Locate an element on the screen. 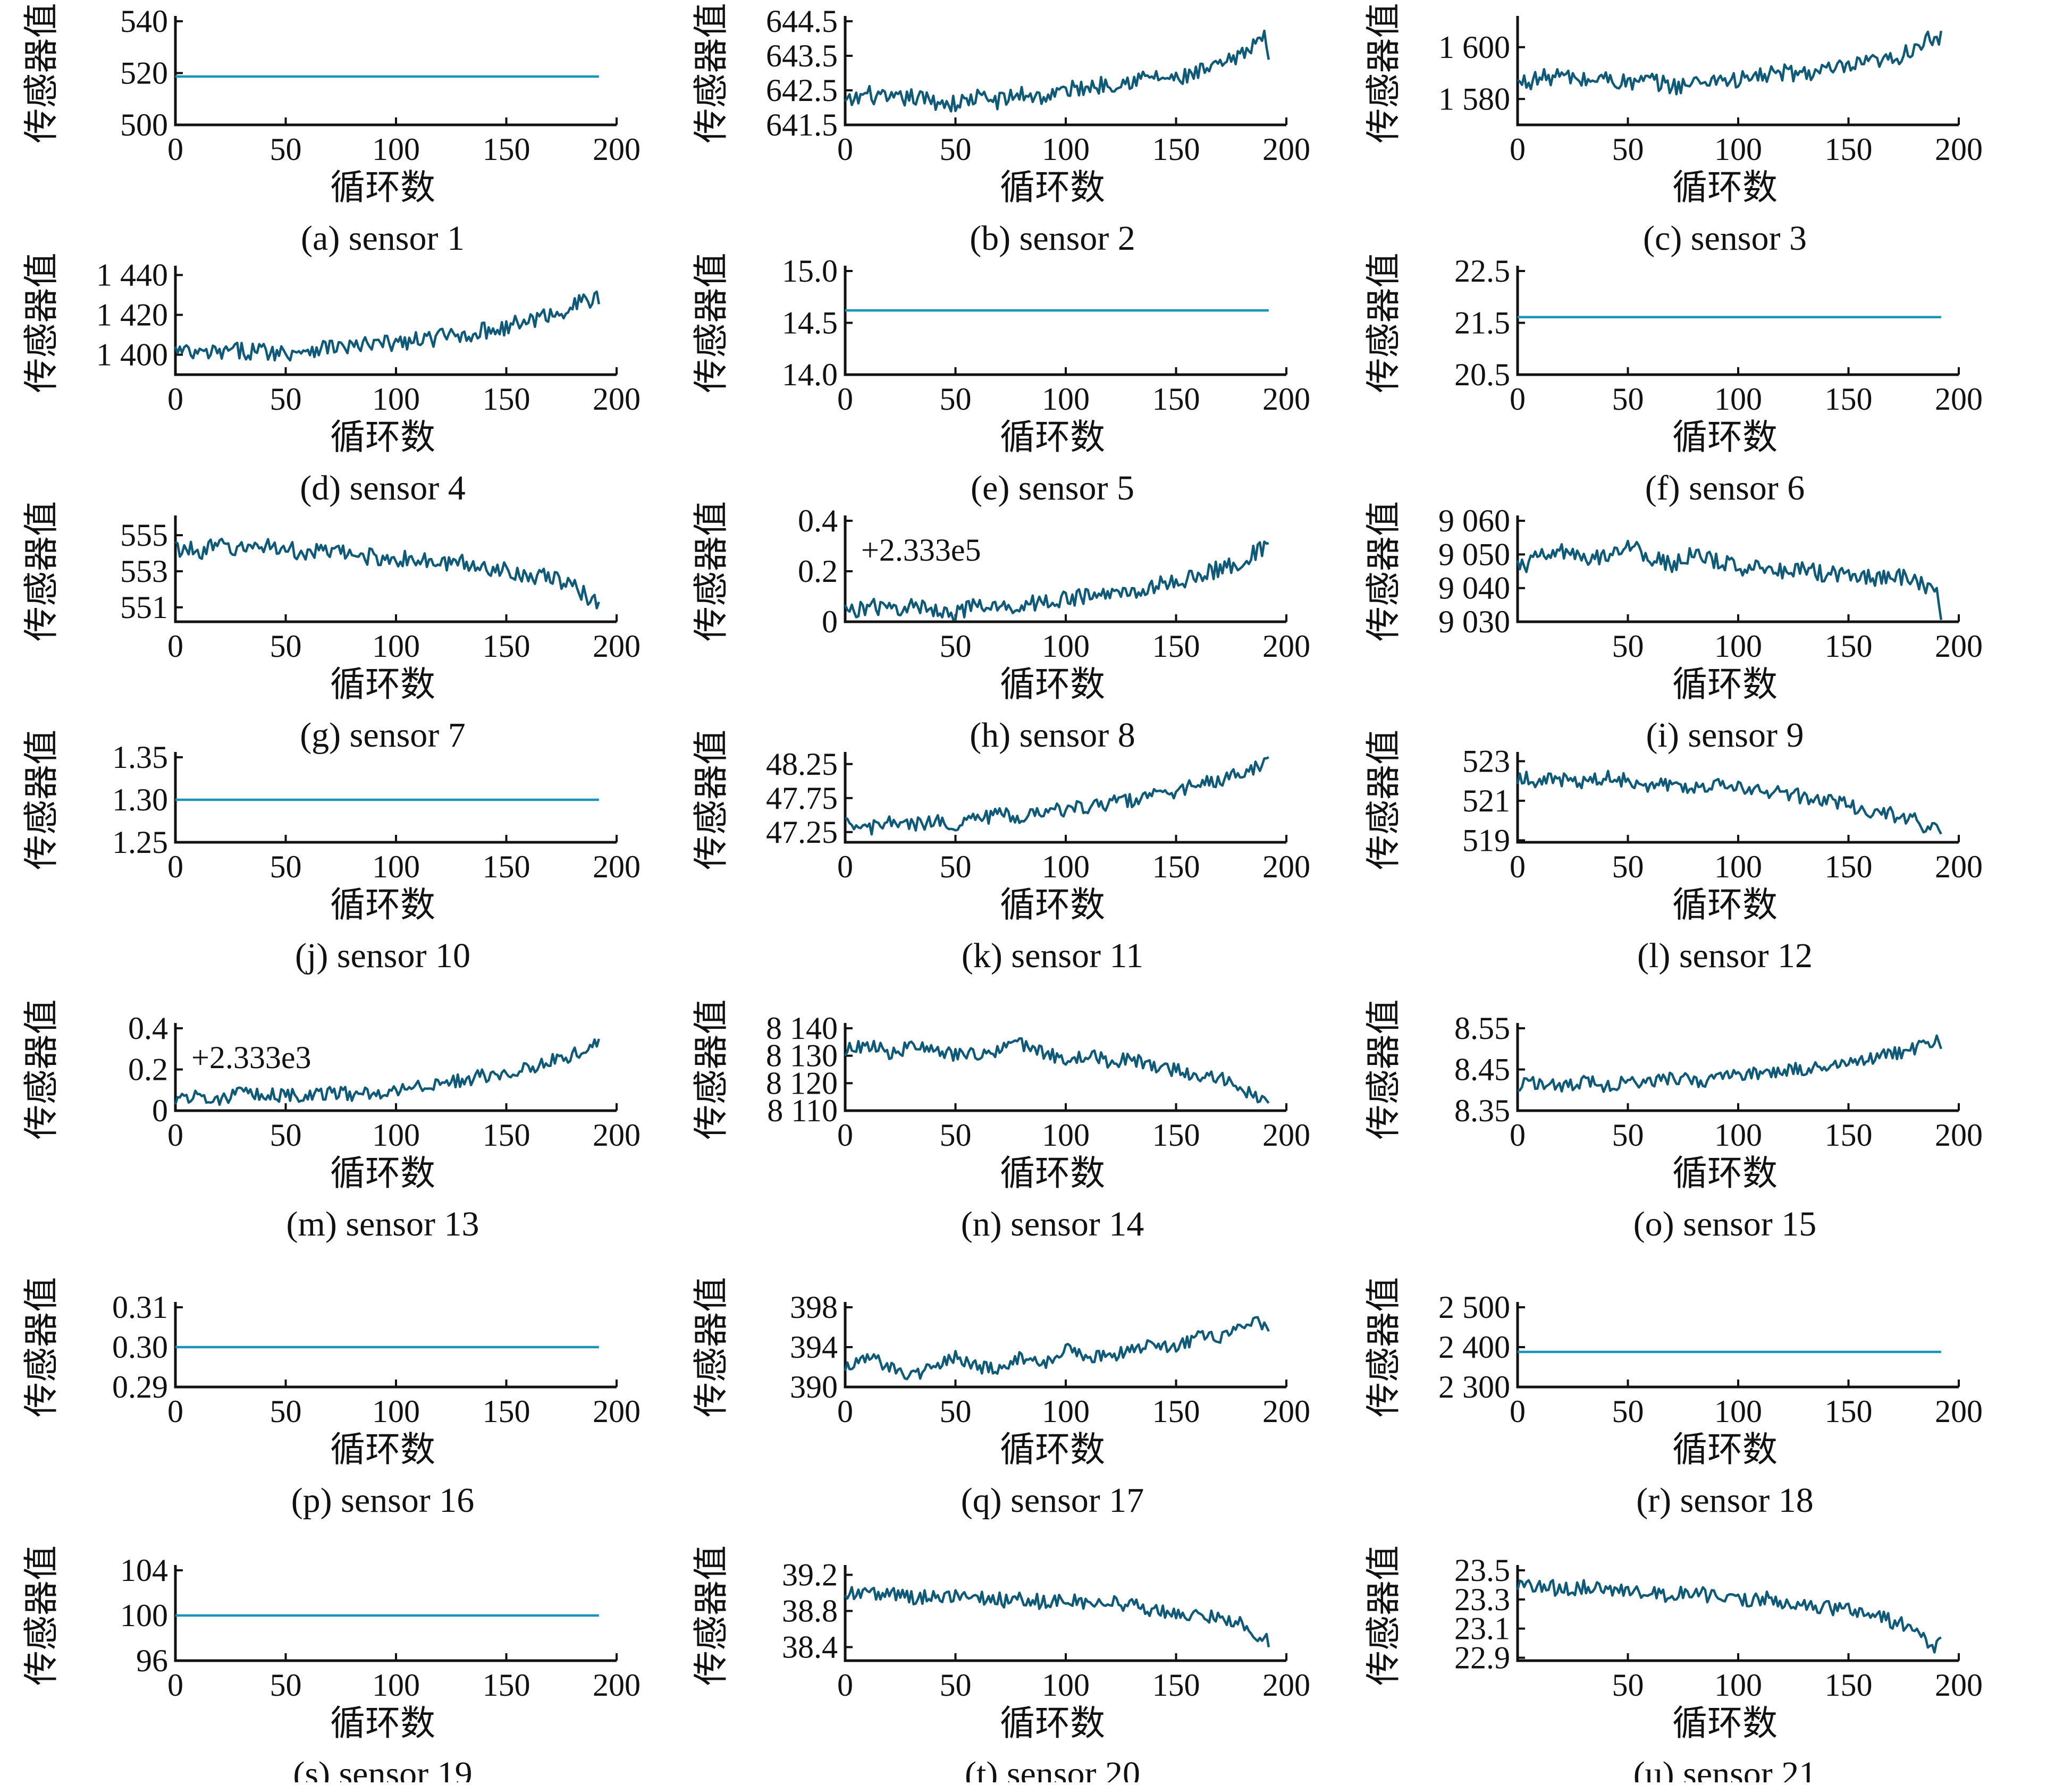 The image size is (2072, 1785). y-tick-label: 8.55 is located at coordinates (1482, 1028).